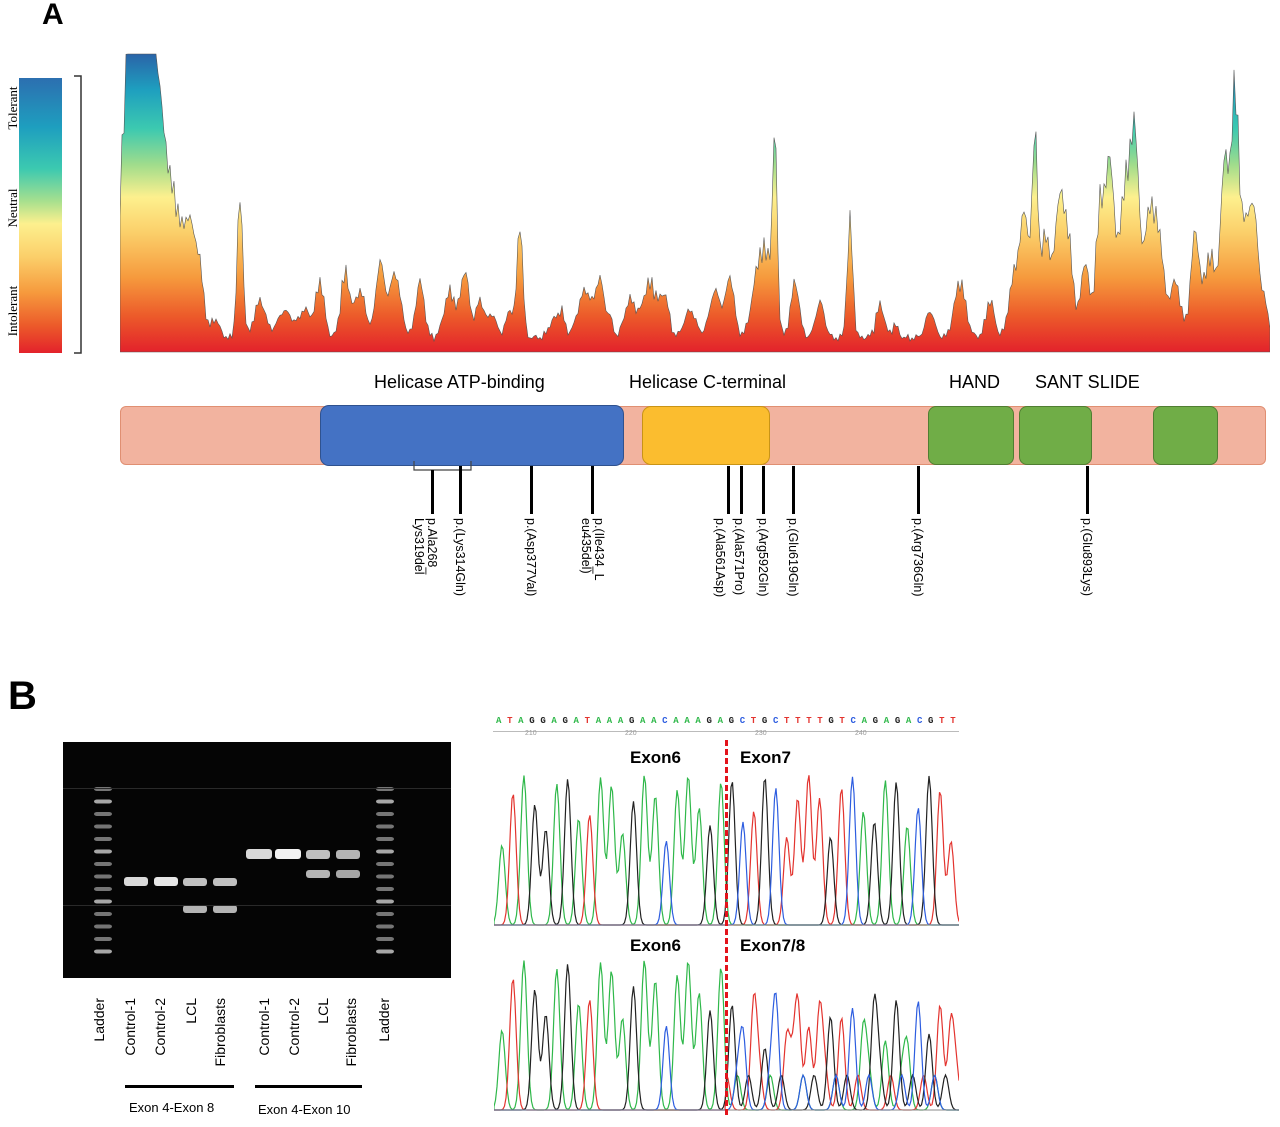  What do you see at coordinates (12, 108) in the screenshot?
I see `scale-label-tolerant: Tolerant` at bounding box center [12, 108].